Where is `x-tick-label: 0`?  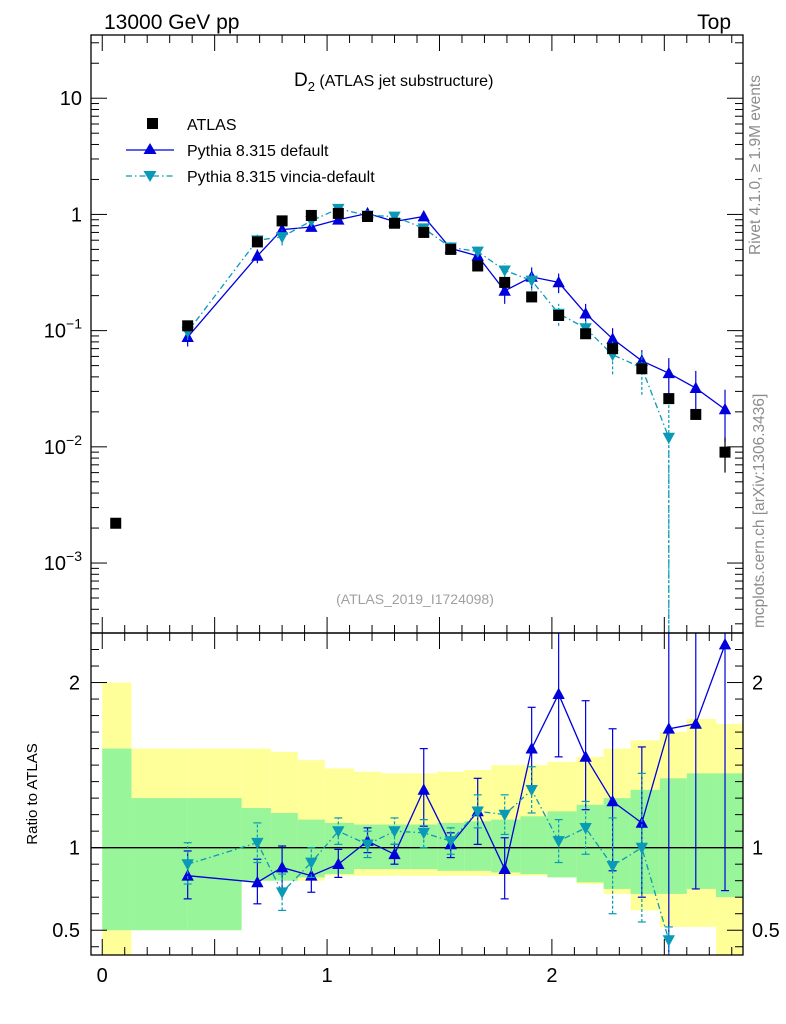 x-tick-label: 0 is located at coordinates (102, 976).